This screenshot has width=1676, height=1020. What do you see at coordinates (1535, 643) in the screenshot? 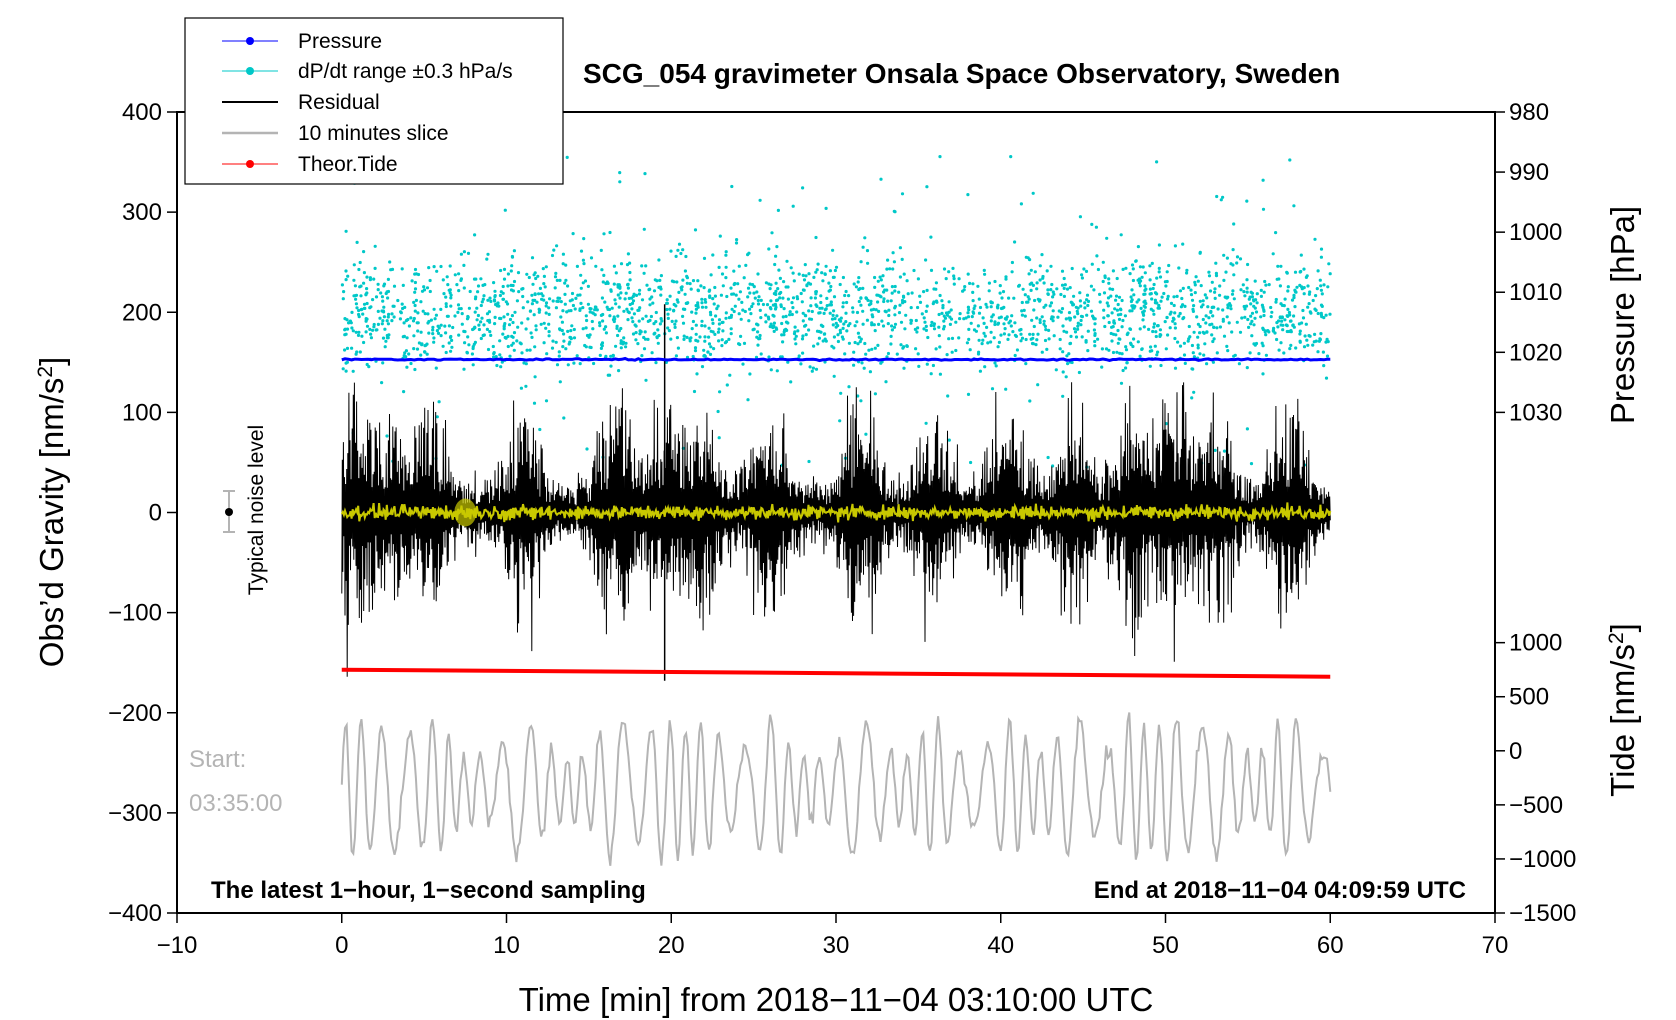
I see `tide-tick-label: 1000` at bounding box center [1535, 643].